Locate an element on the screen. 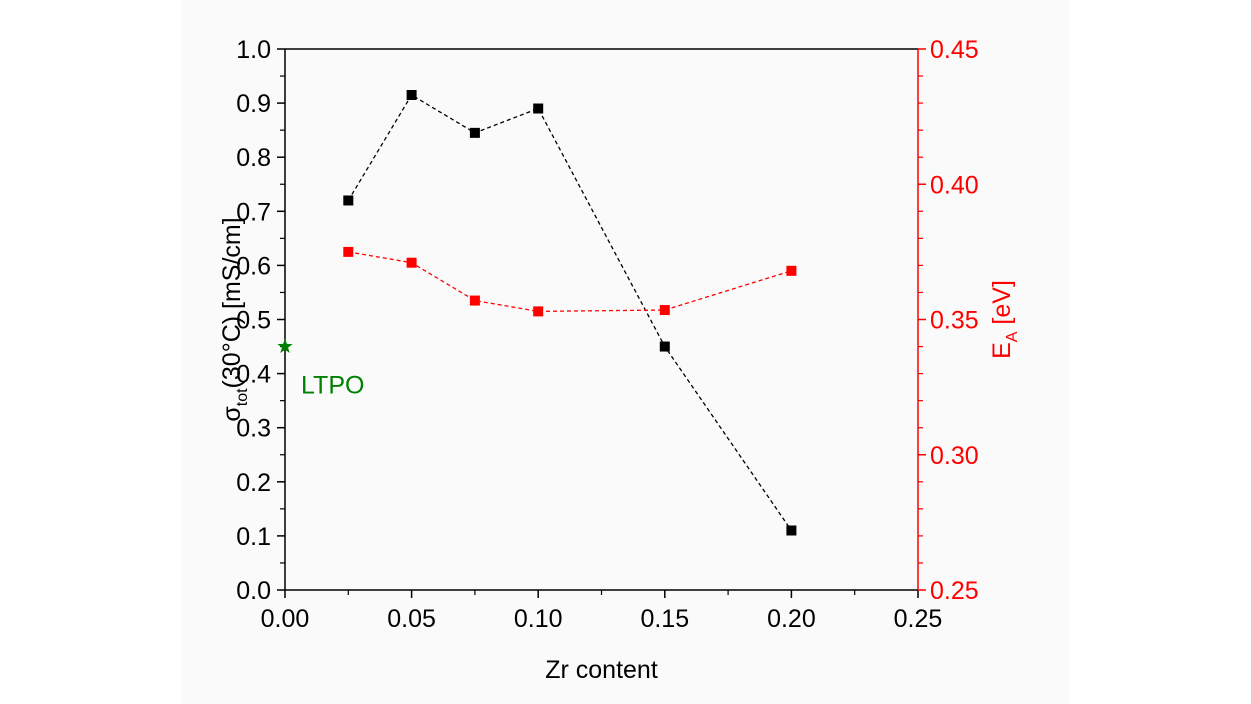 The image size is (1251, 704). x-tick-label: 0.15 is located at coordinates (664, 619).